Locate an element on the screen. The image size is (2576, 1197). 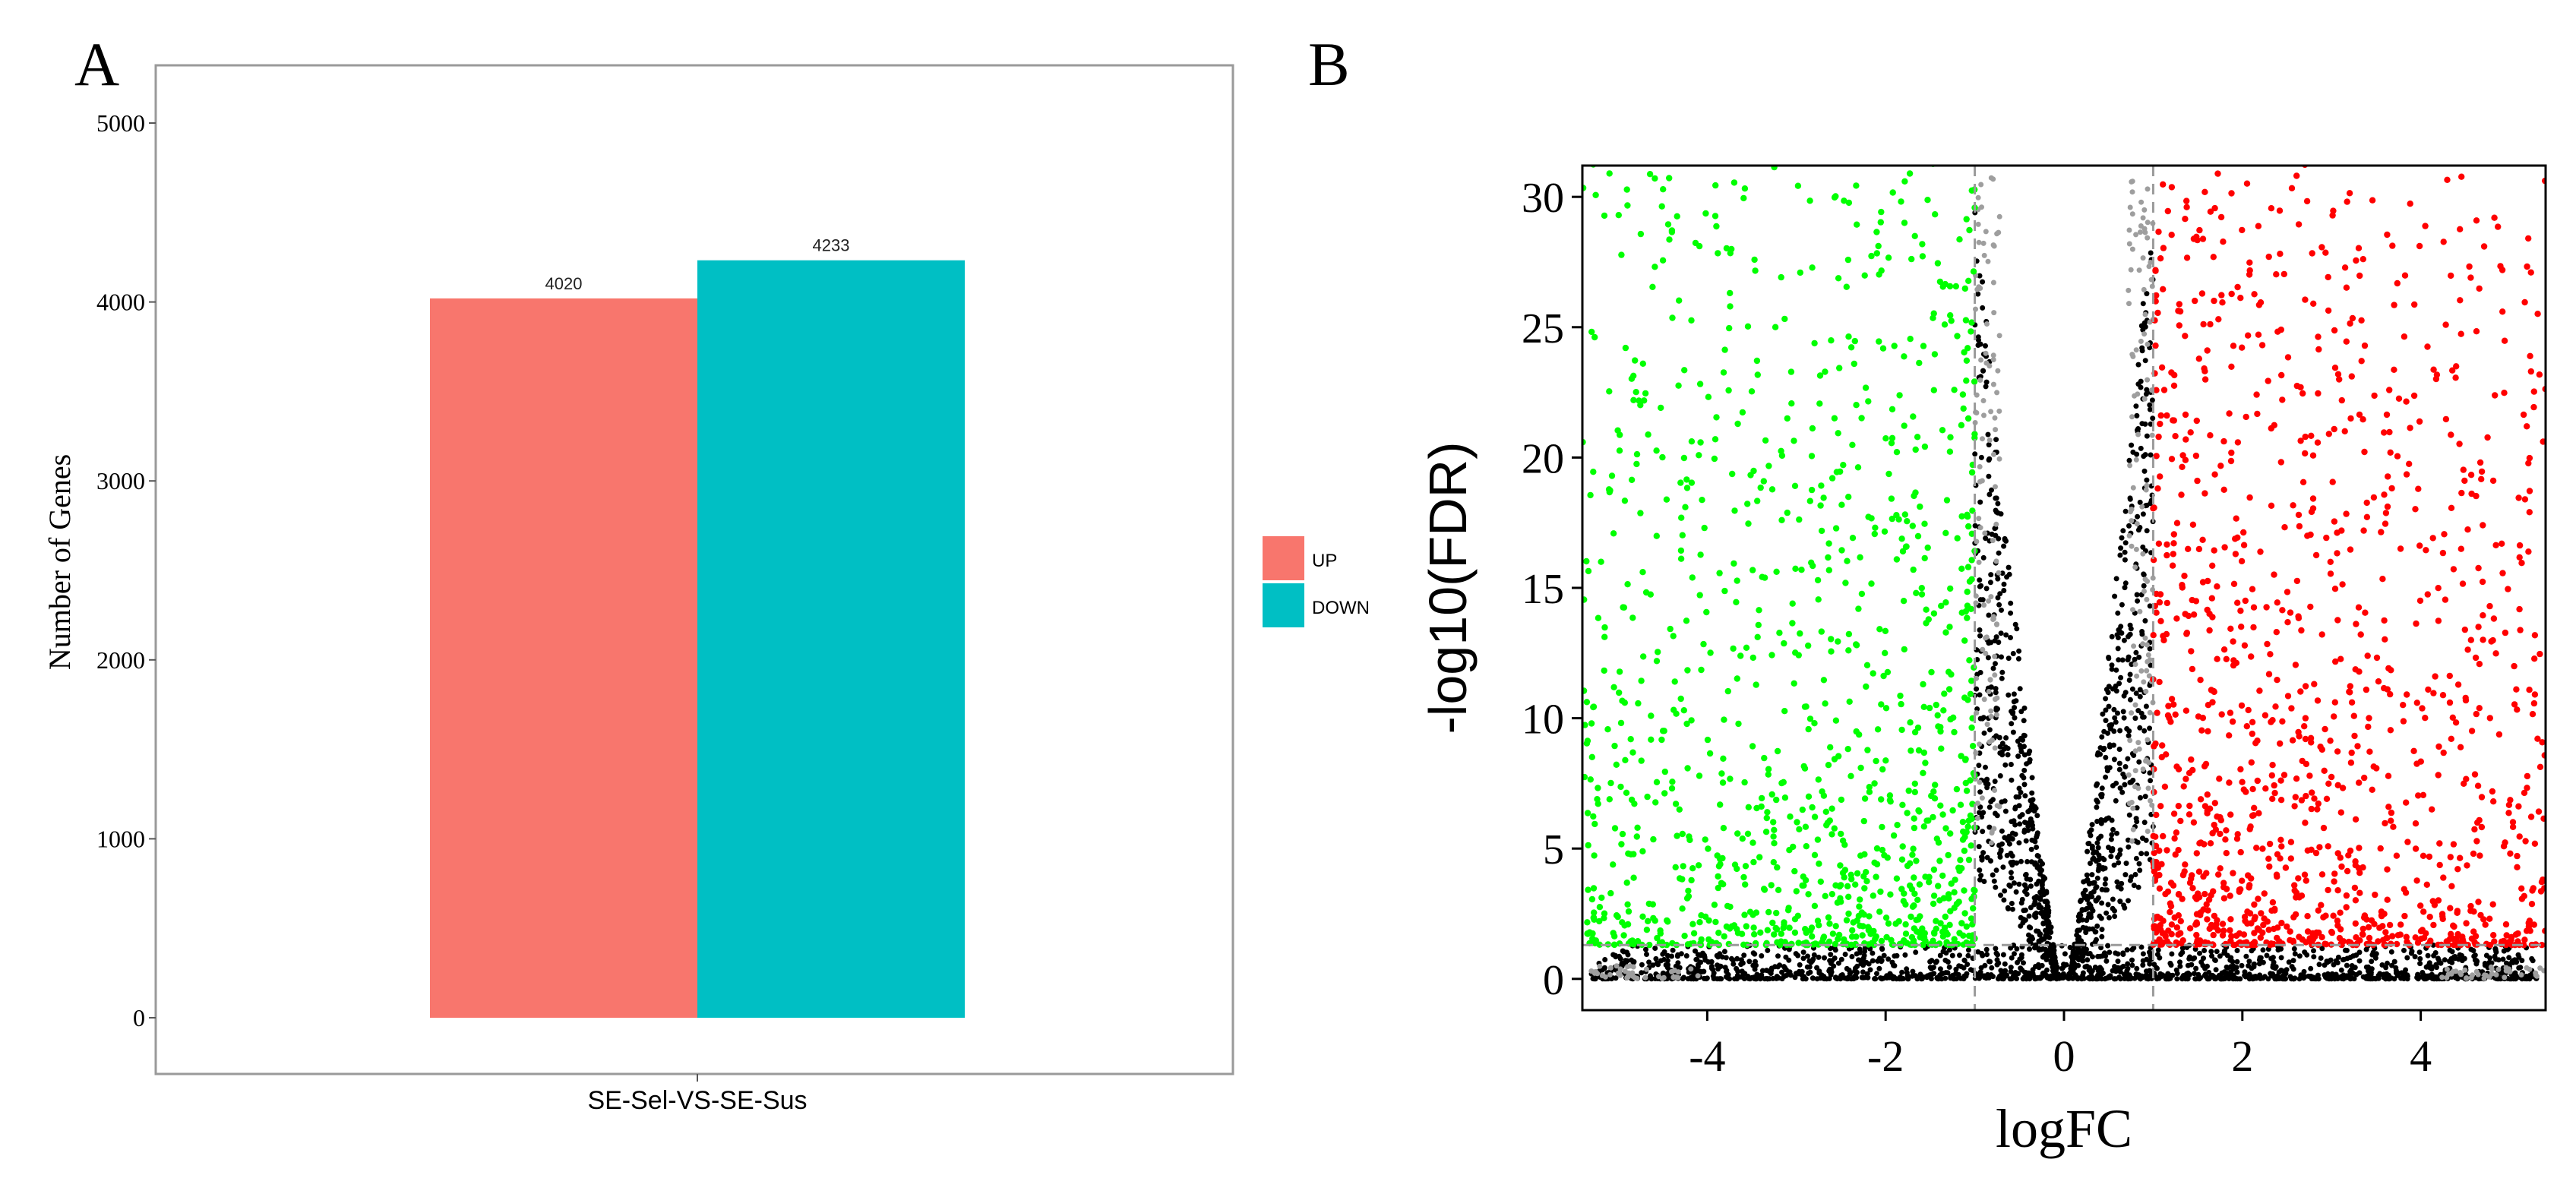
bar-x-category-label: SE-Sel-VS-SE-Sus is located at coordinates (697, 1100).